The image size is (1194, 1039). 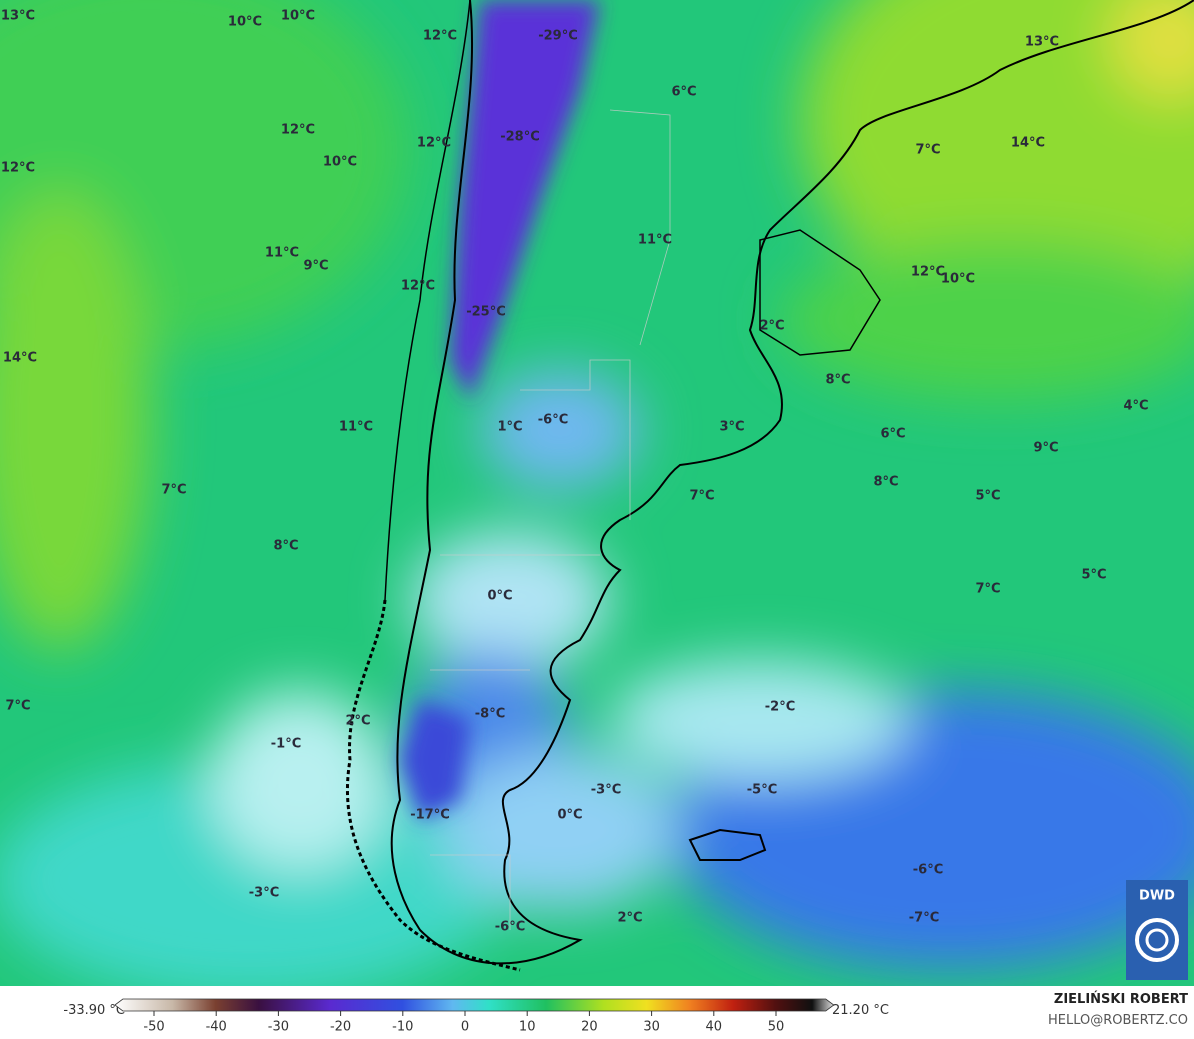 I want to click on fjord-coast, so click(x=433, y=785).